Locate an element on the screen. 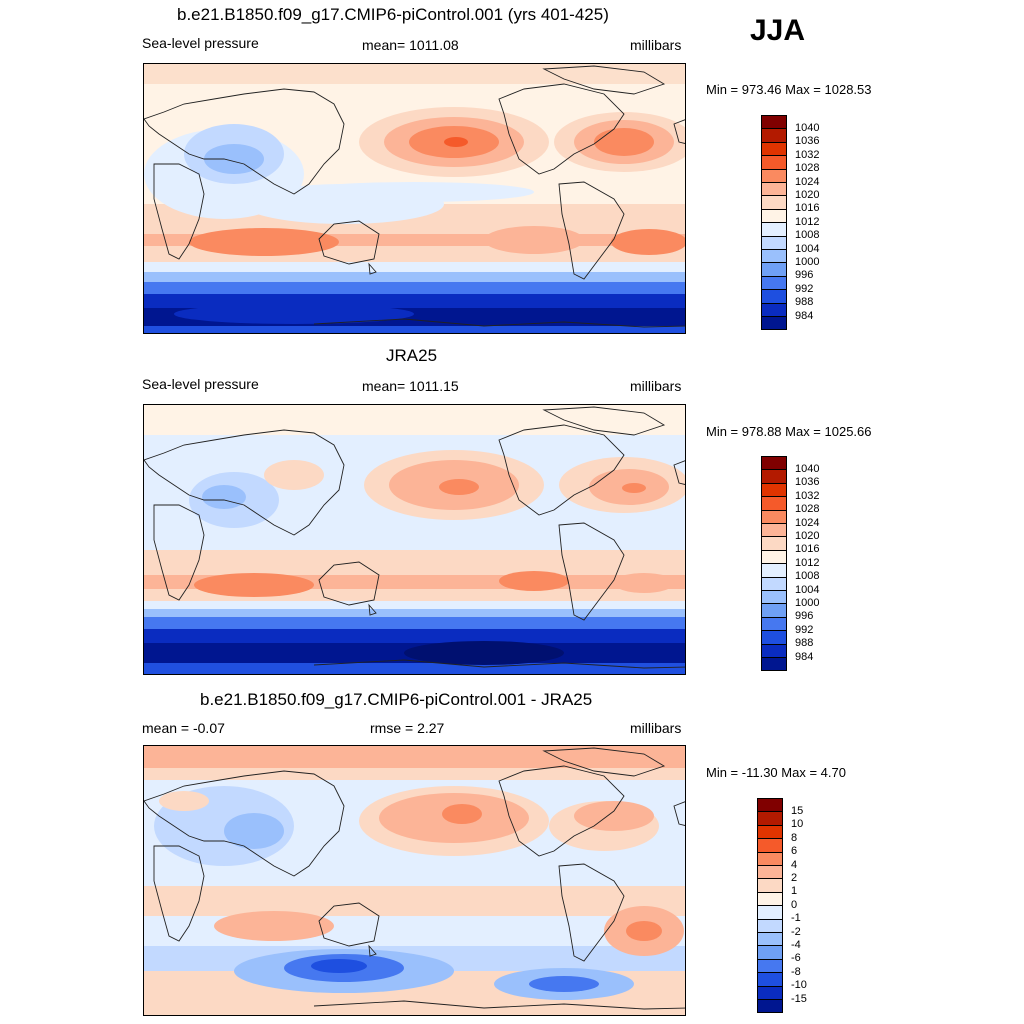 This screenshot has width=1024, height=1024. colorbar-tick-label: -2 is located at coordinates (796, 931).